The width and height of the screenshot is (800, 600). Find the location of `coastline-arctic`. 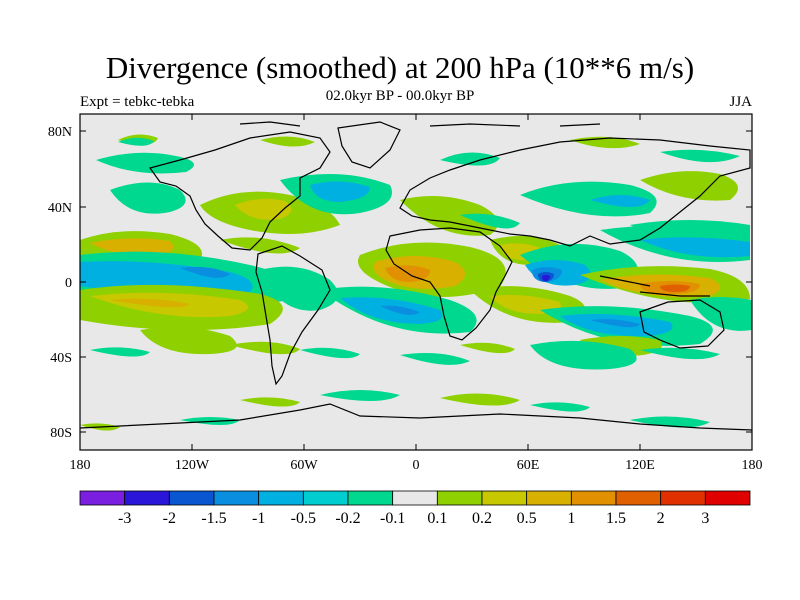

coastline-arctic is located at coordinates (420, 124).